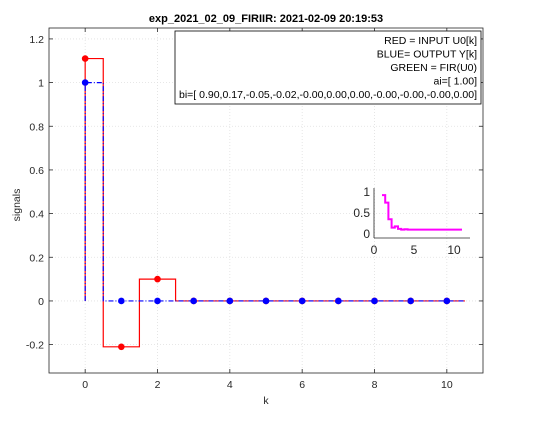  What do you see at coordinates (36, 127) in the screenshot?
I see `y-tick-label: 0.8` at bounding box center [36, 127].